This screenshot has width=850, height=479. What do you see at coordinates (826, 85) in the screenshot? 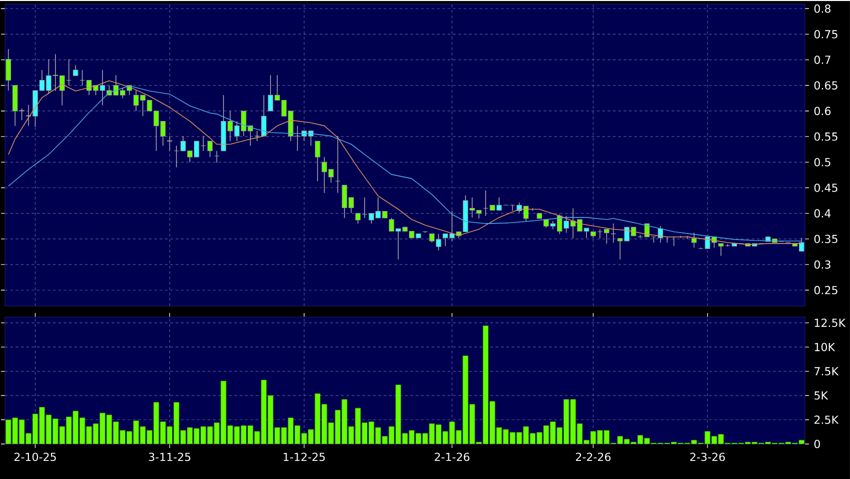
I see `y-tick-label: 0.65` at bounding box center [826, 85].